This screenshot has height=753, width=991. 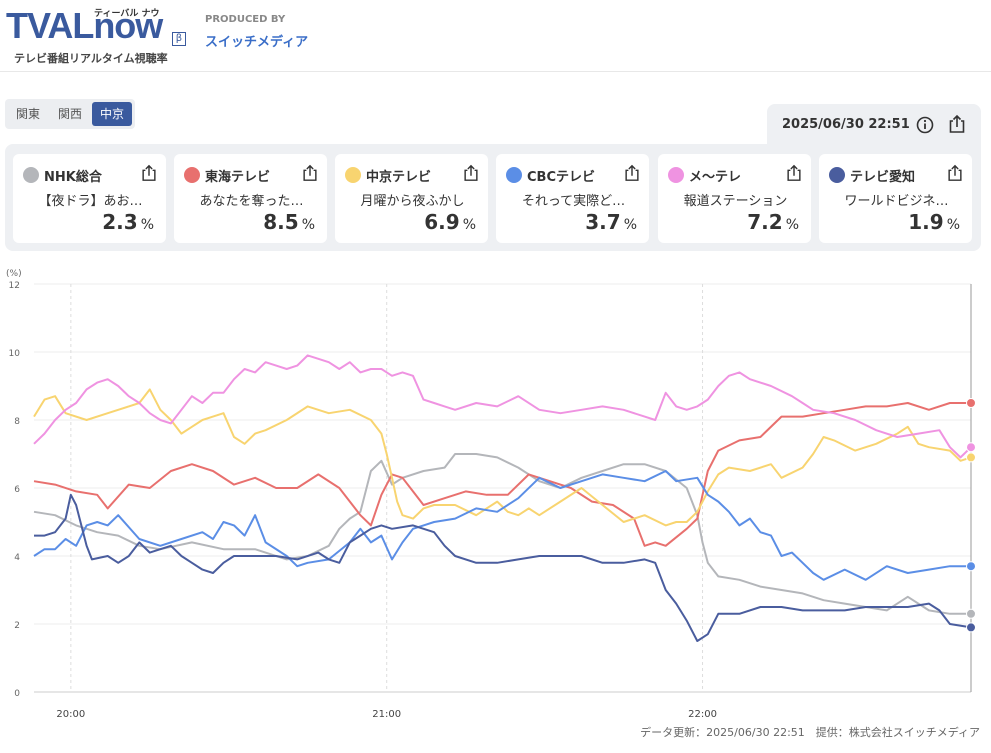 I want to click on x-tick-label: 21:00, so click(x=386, y=714).